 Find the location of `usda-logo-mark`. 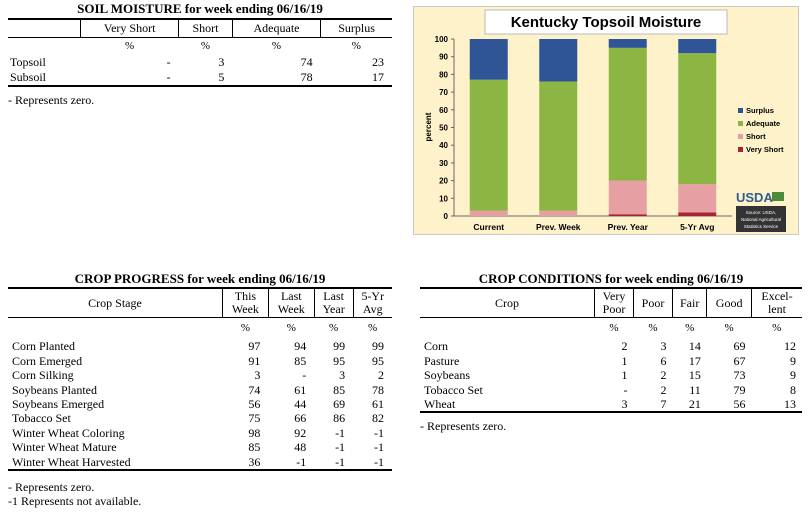

usda-logo-mark is located at coordinates (778, 196).